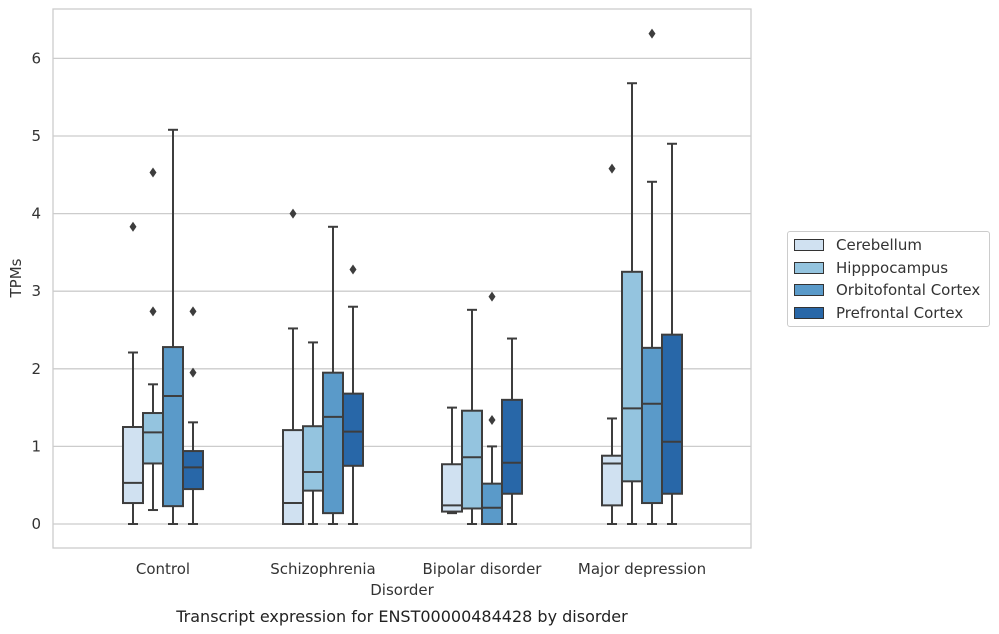 This screenshot has width=999, height=634. Describe the element at coordinates (16, 278) in the screenshot. I see `y-axis-label: TPMs` at that location.